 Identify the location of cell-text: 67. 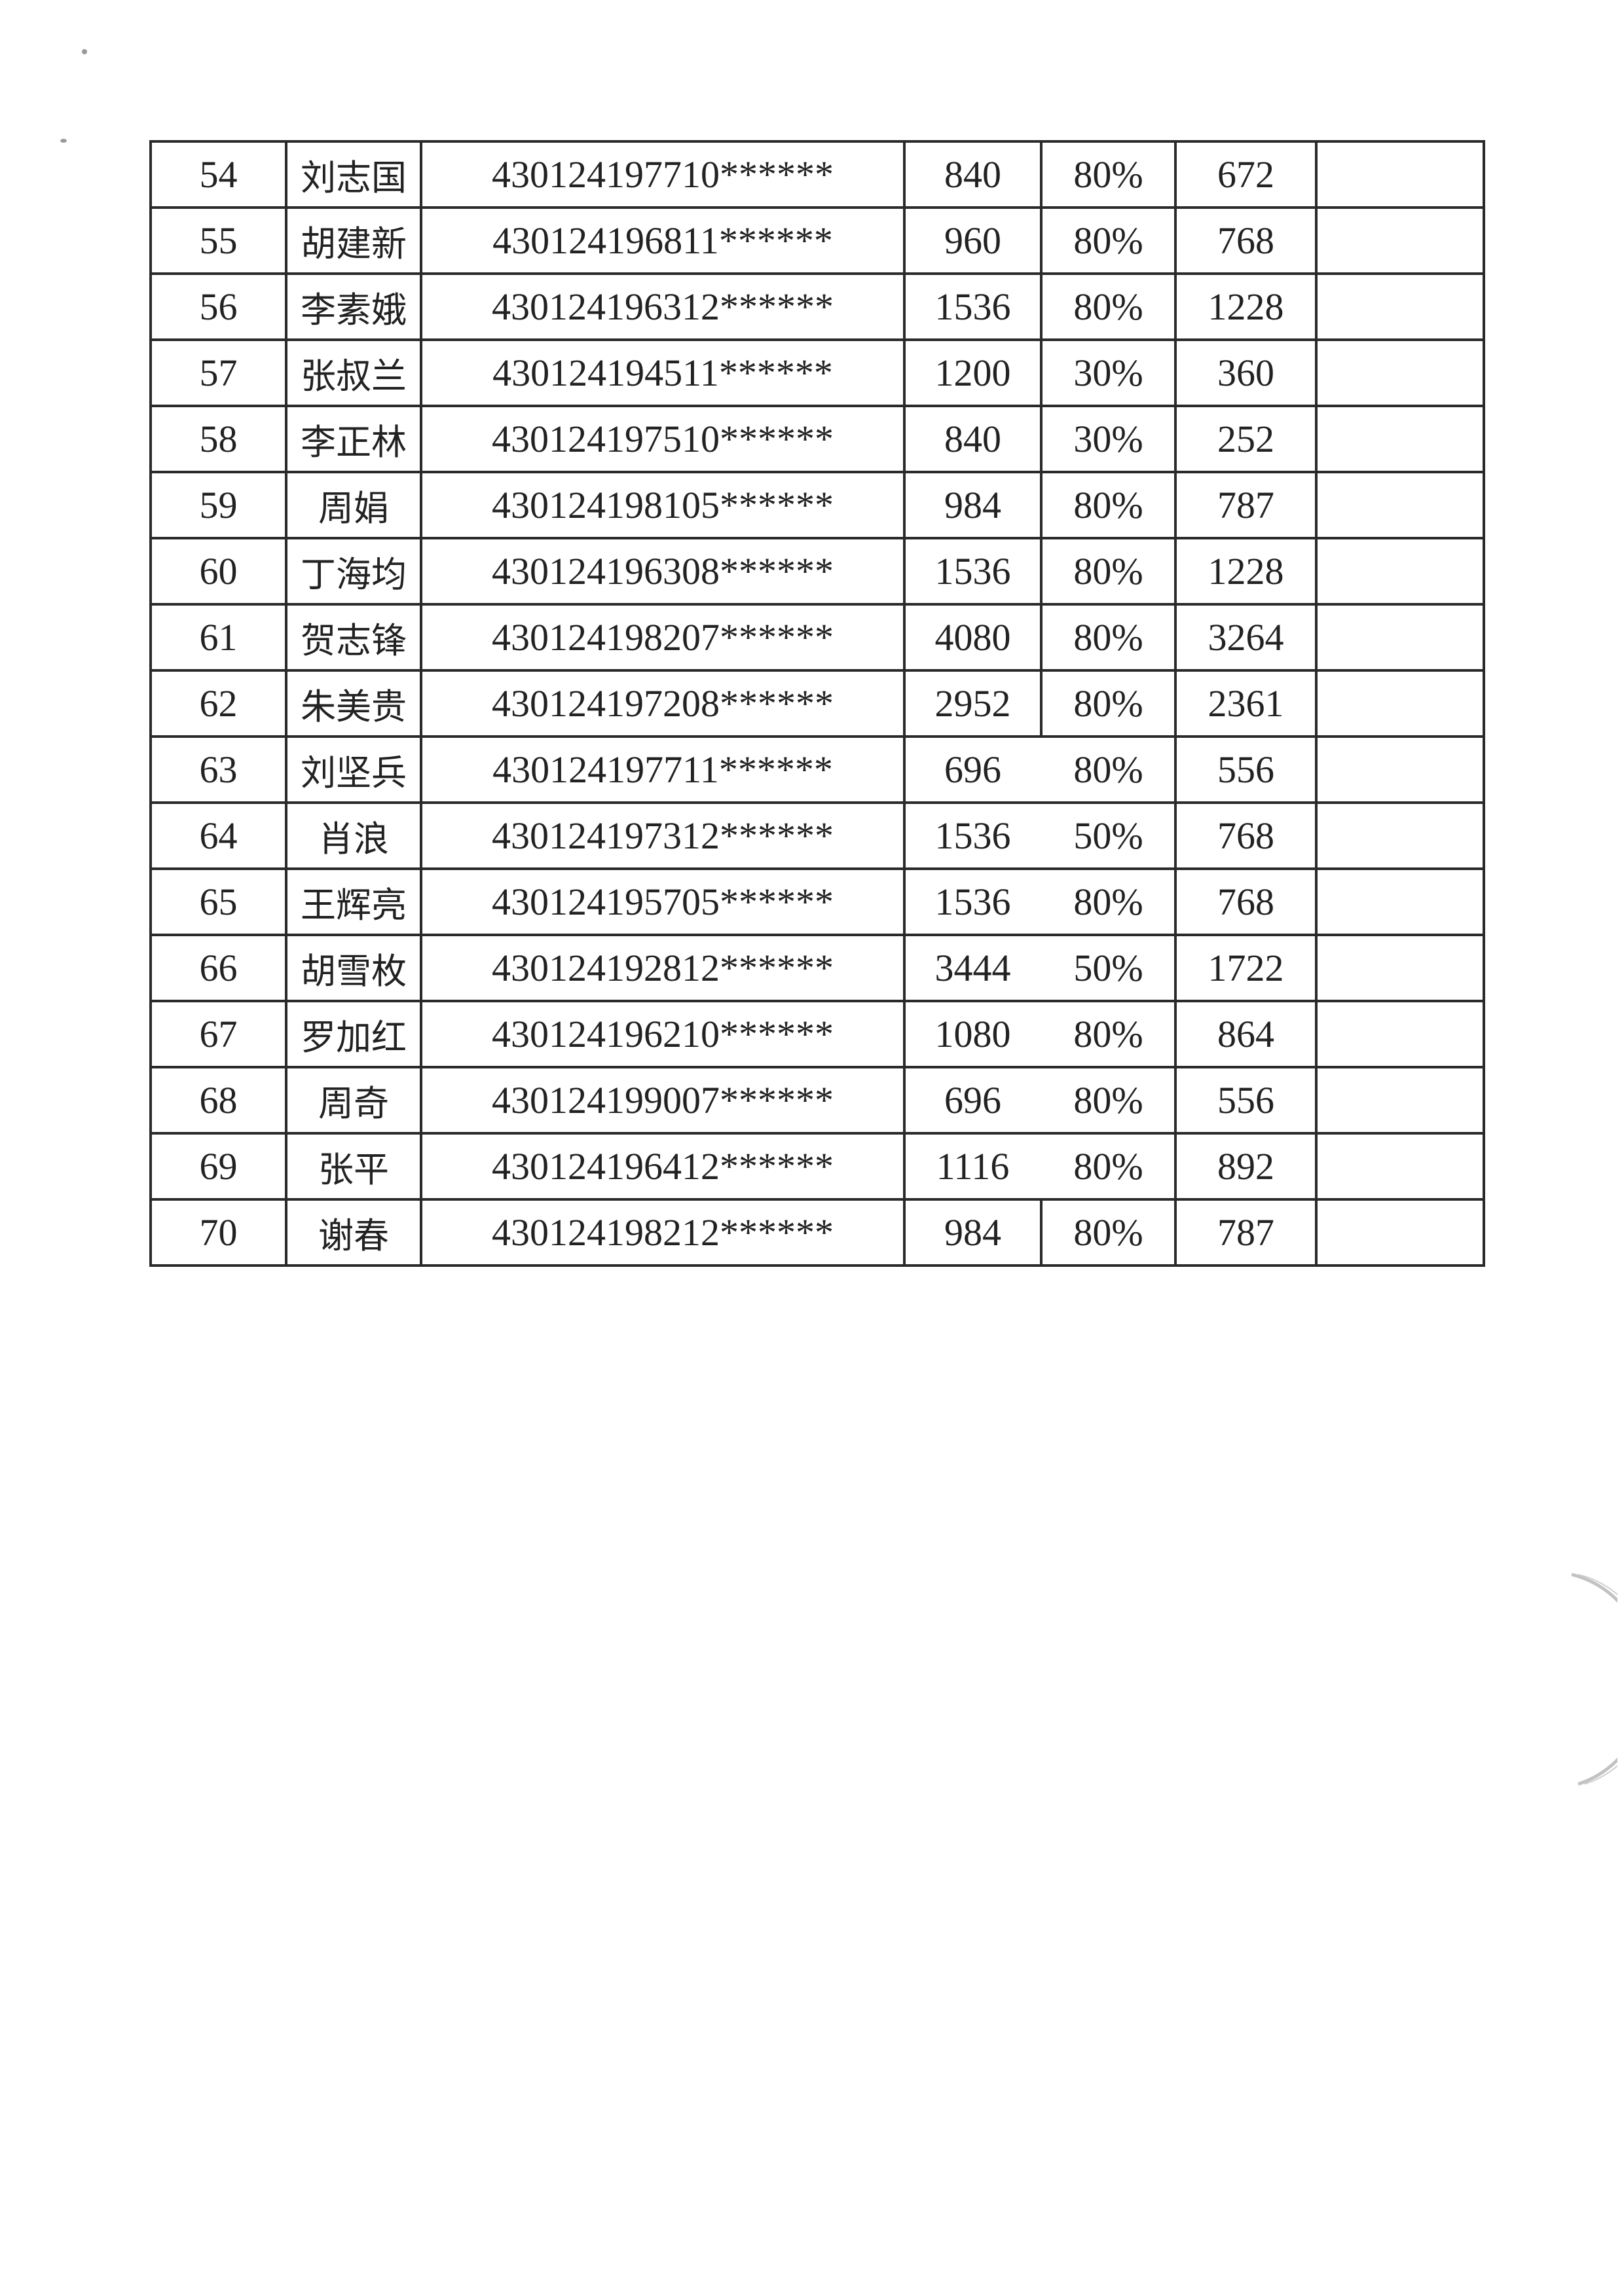
(218, 1034).